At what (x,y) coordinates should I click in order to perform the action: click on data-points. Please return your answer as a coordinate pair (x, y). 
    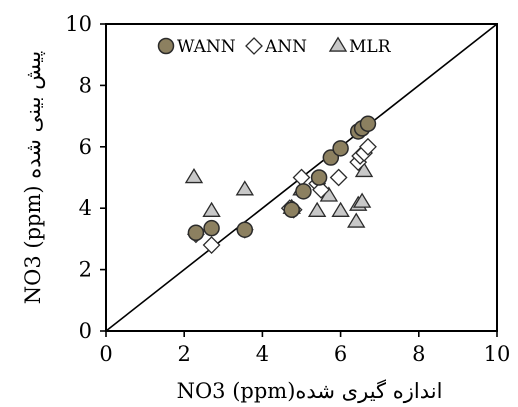
    Looking at the image, I should click on (280, 184).